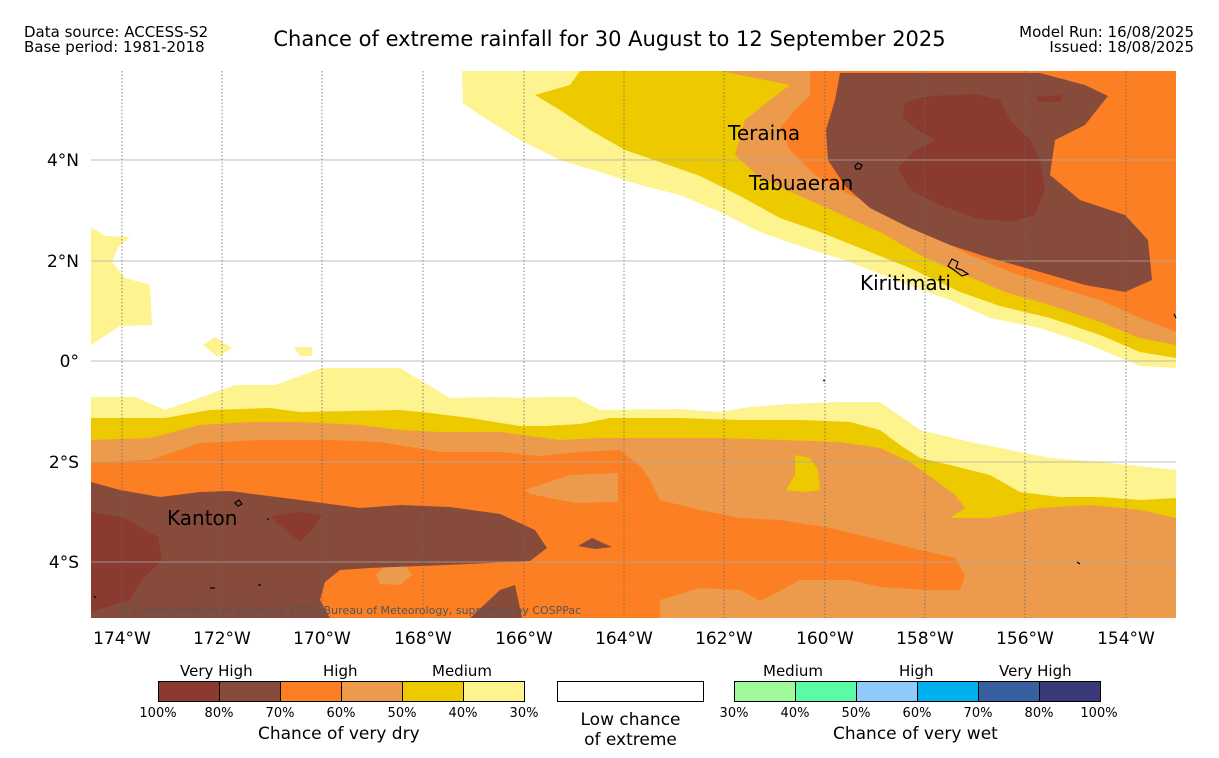 The width and height of the screenshot is (1219, 758). What do you see at coordinates (630, 720) in the screenshot?
I see `legend-low-line1: Low chance` at bounding box center [630, 720].